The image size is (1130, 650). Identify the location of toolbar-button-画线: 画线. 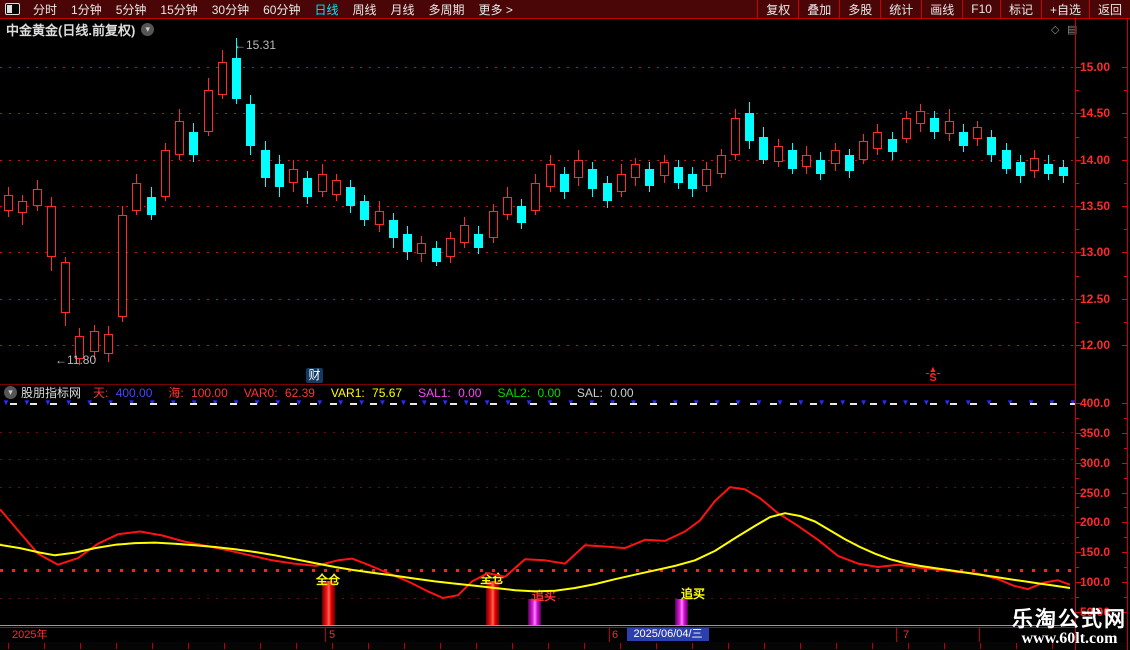
(941, 9).